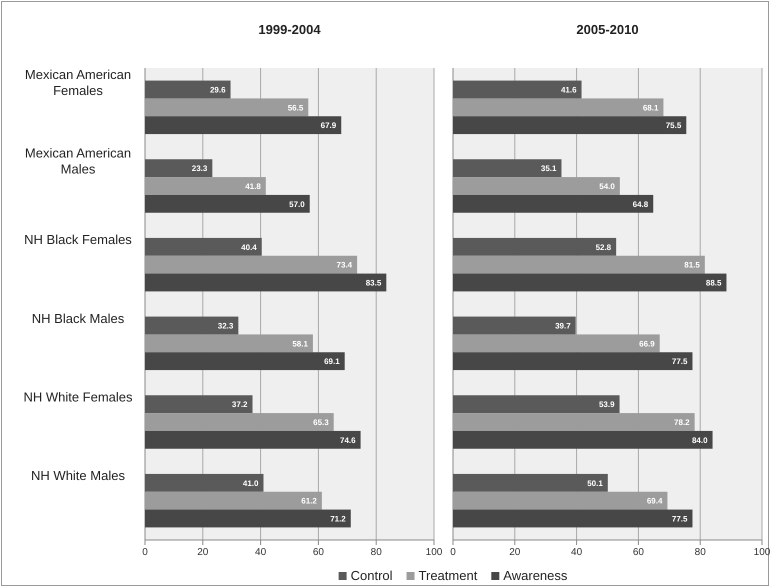  What do you see at coordinates (563, 326) in the screenshot?
I see `data-label: 39.7` at bounding box center [563, 326].